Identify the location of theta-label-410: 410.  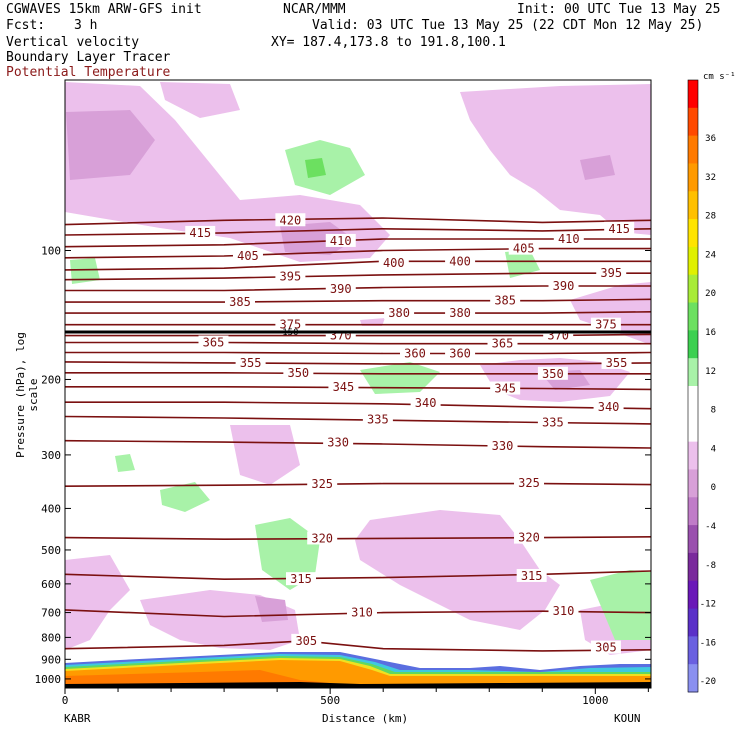
(341, 241).